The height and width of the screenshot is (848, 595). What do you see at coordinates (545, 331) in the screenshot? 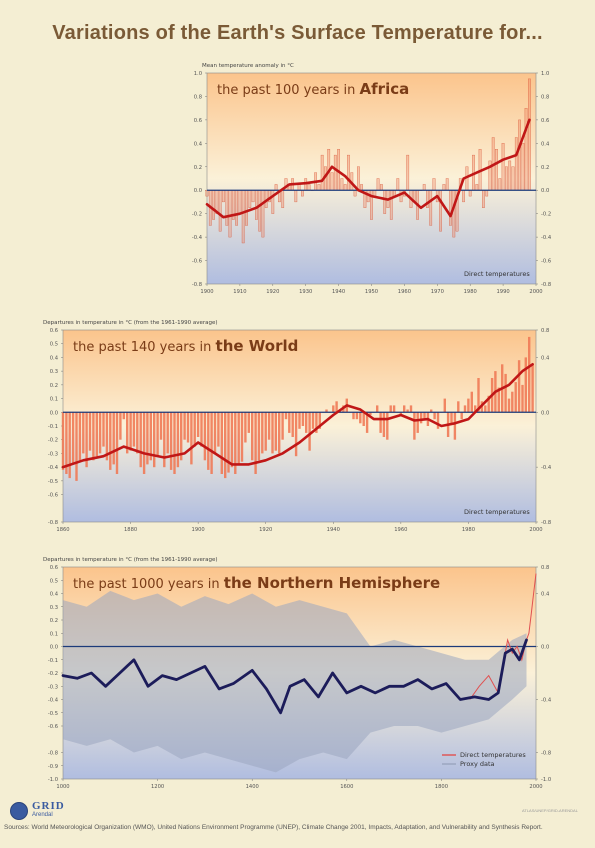
I see `right-tick-label: 0.8` at bounding box center [545, 331].